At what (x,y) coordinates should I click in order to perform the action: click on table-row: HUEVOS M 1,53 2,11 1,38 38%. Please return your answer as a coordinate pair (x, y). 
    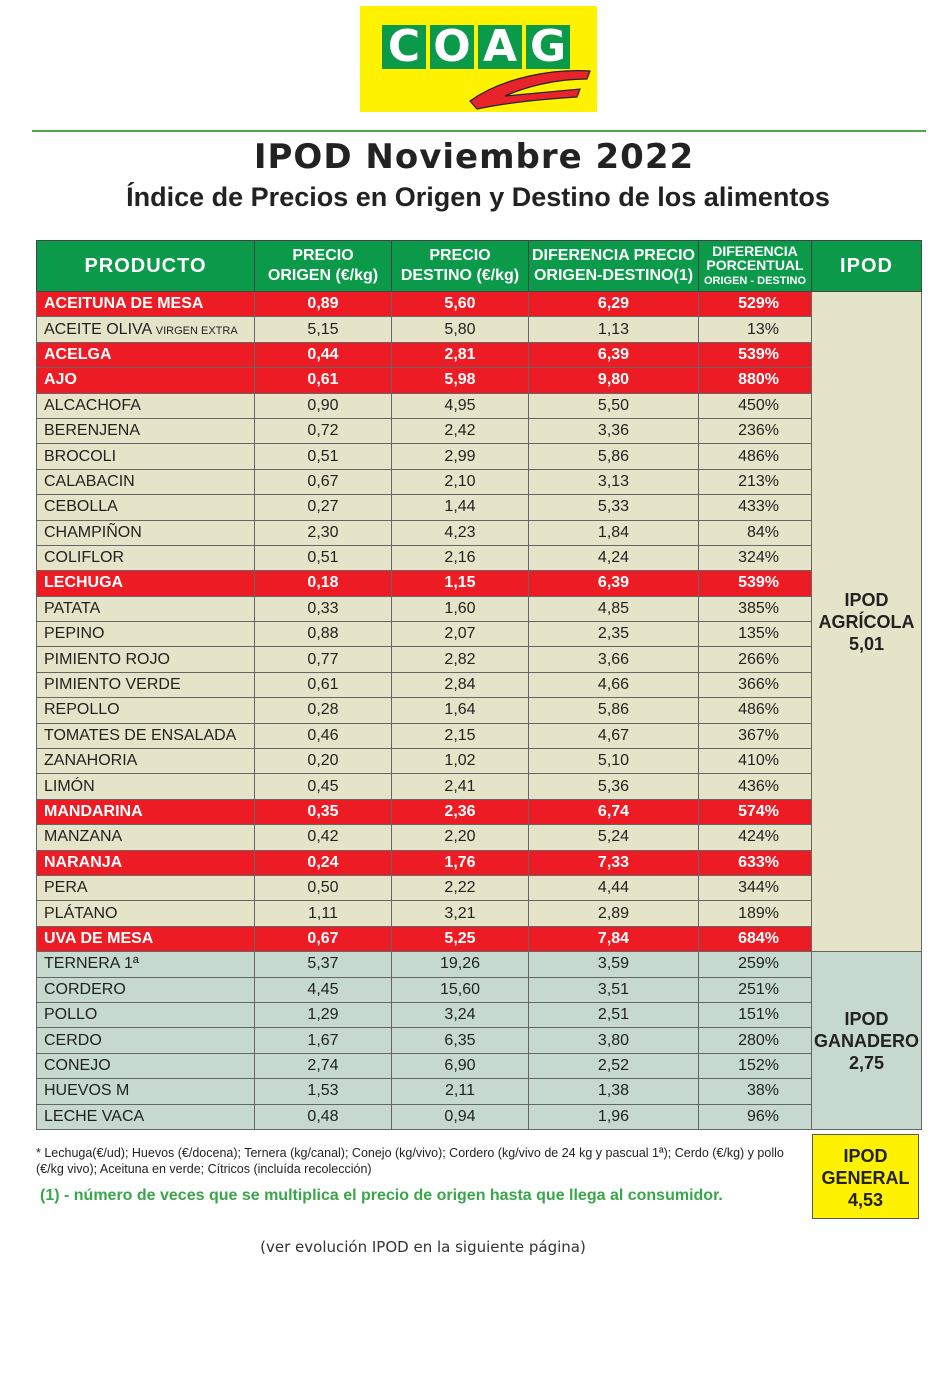
    Looking at the image, I should click on (479, 1091).